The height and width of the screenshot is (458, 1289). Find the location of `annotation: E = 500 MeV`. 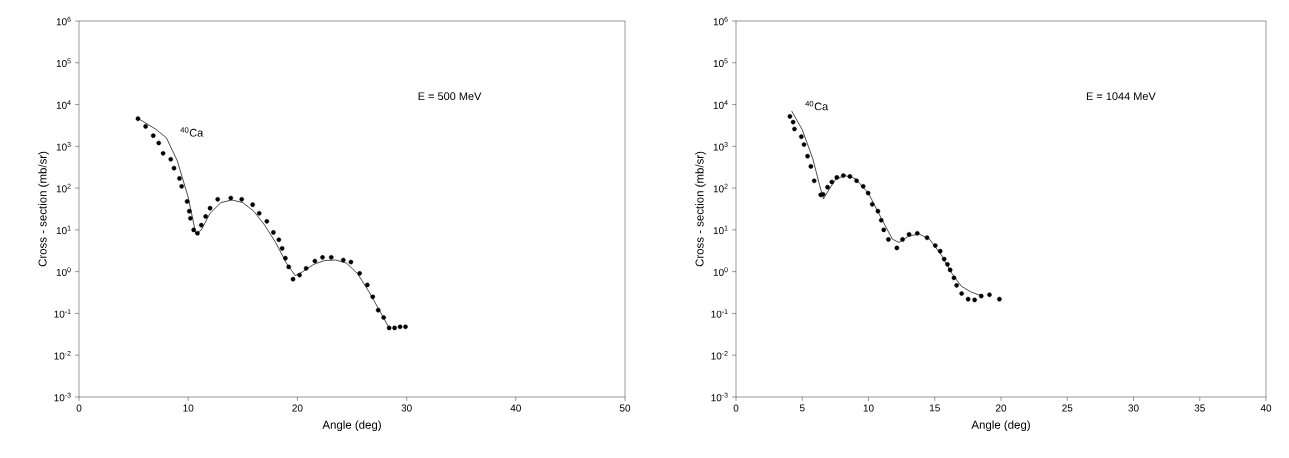

annotation: E = 500 MeV is located at coordinates (450, 96).